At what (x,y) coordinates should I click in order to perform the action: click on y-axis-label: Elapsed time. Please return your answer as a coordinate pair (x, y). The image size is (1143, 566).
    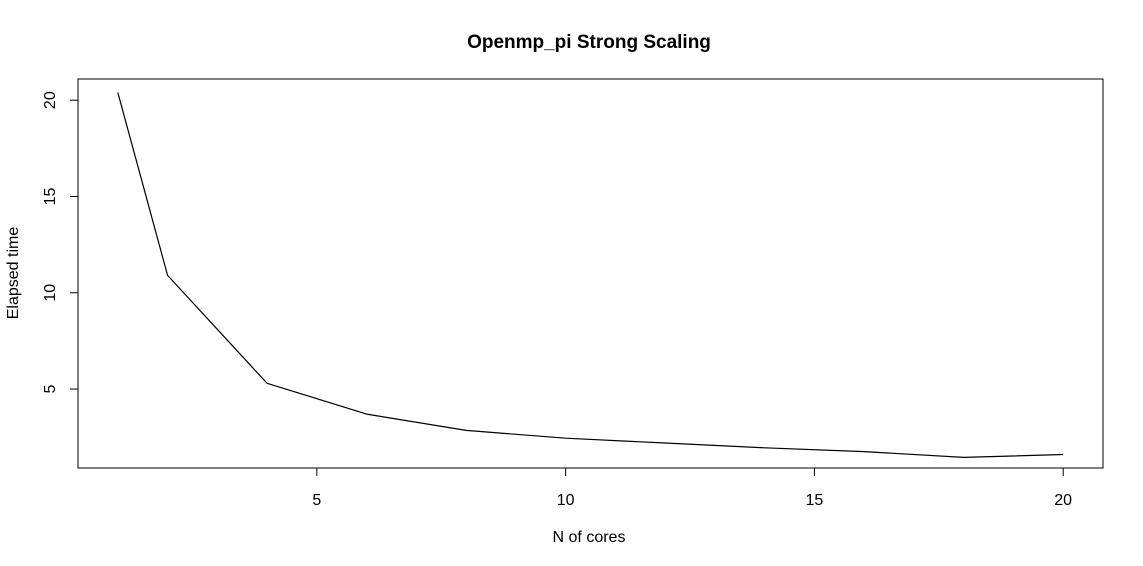
    Looking at the image, I should click on (13, 273).